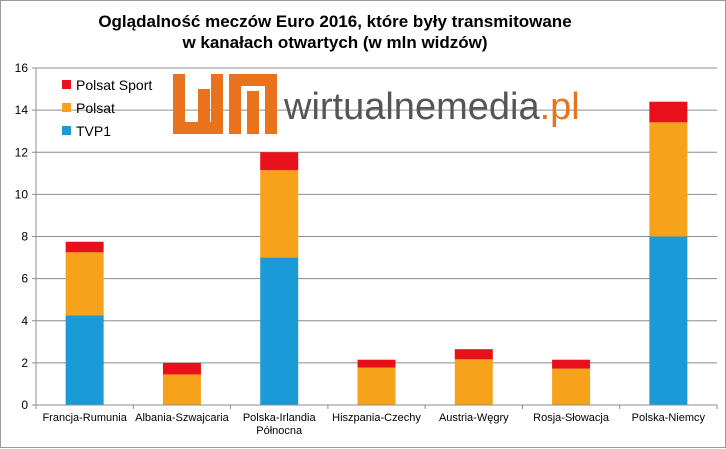 The width and height of the screenshot is (726, 449). What do you see at coordinates (182, 418) in the screenshot?
I see `x-category-label: Albania-Szwajcaria` at bounding box center [182, 418].